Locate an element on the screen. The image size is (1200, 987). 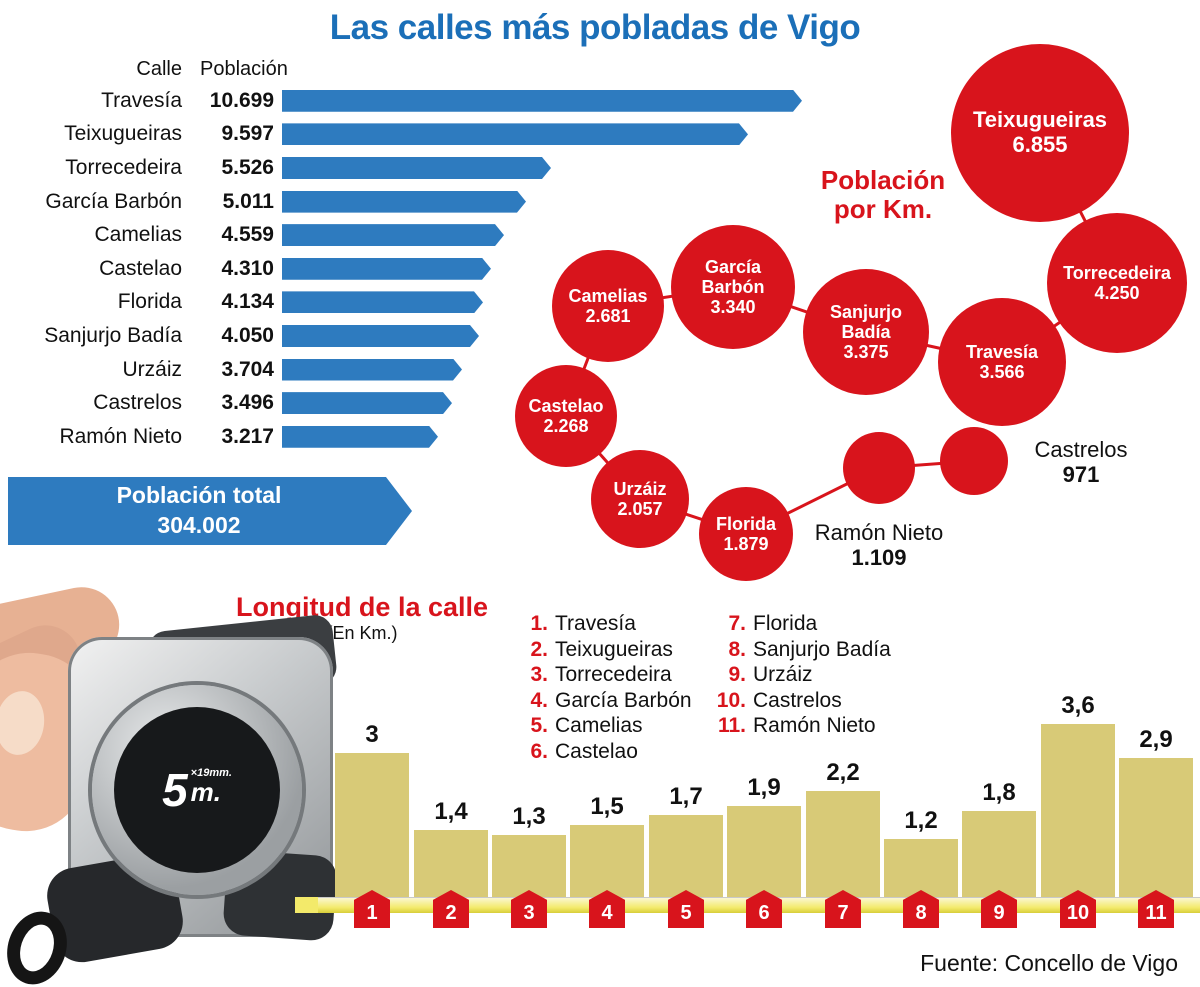
legend-street-name: Castelao is located at coordinates (596, 751).